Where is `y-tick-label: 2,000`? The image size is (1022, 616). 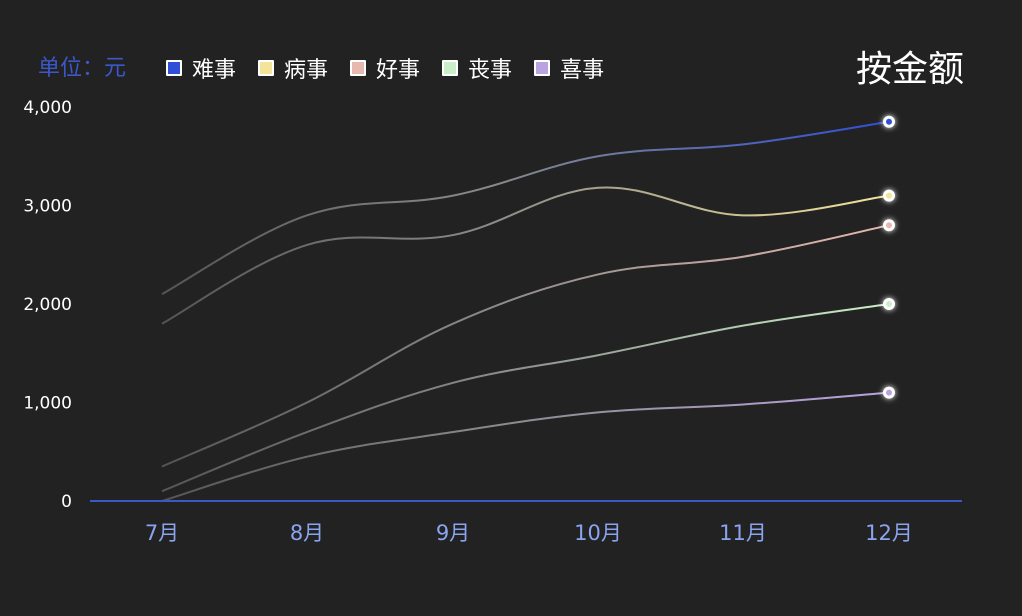 y-tick-label: 2,000 is located at coordinates (47, 305).